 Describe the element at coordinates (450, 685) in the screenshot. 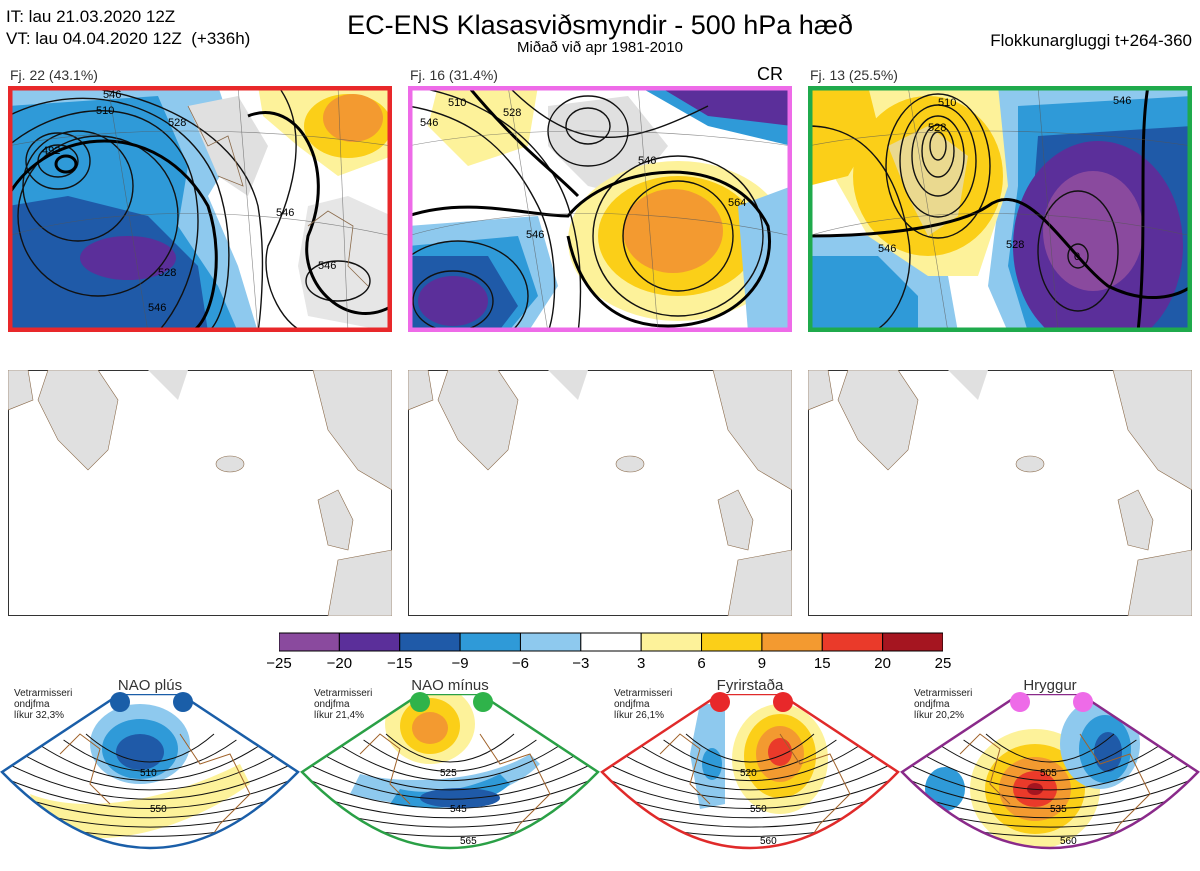

I see `regime-title: NAO mínus` at that location.